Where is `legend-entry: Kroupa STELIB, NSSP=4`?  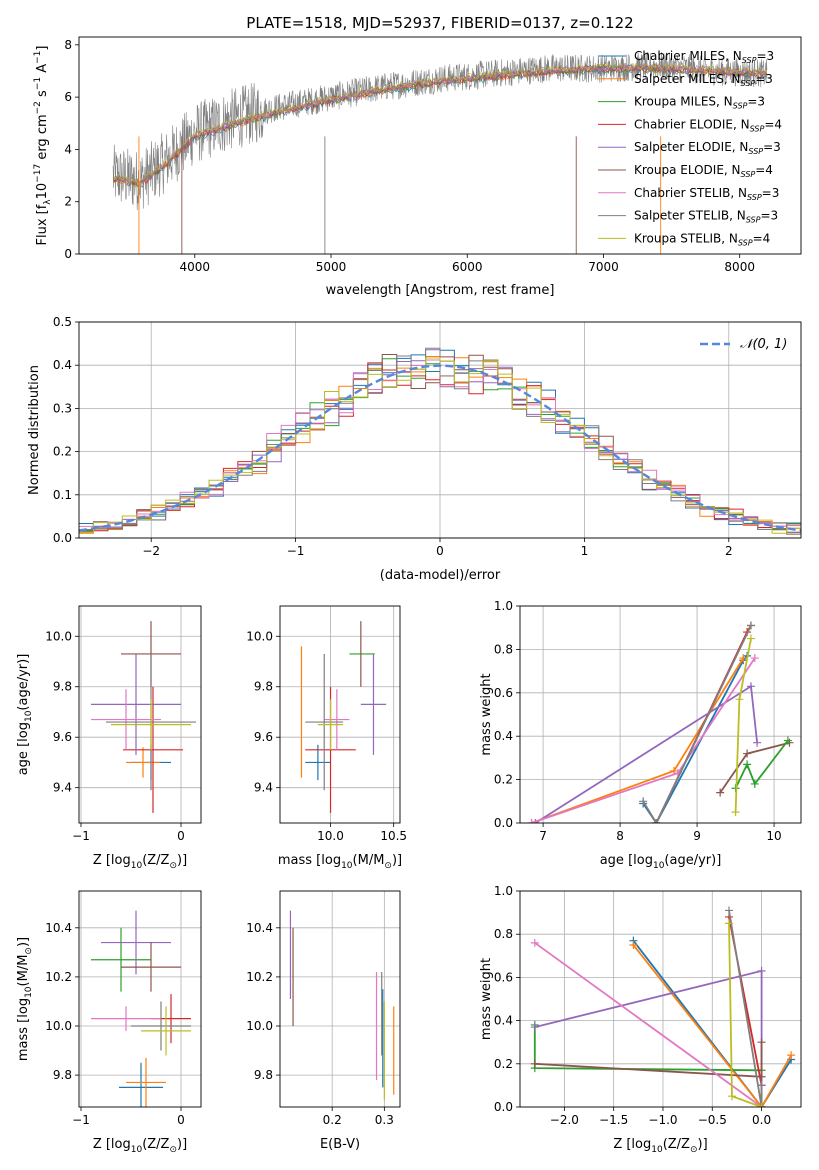 legend-entry: Kroupa STELIB, NSSP=4 is located at coordinates (702, 239).